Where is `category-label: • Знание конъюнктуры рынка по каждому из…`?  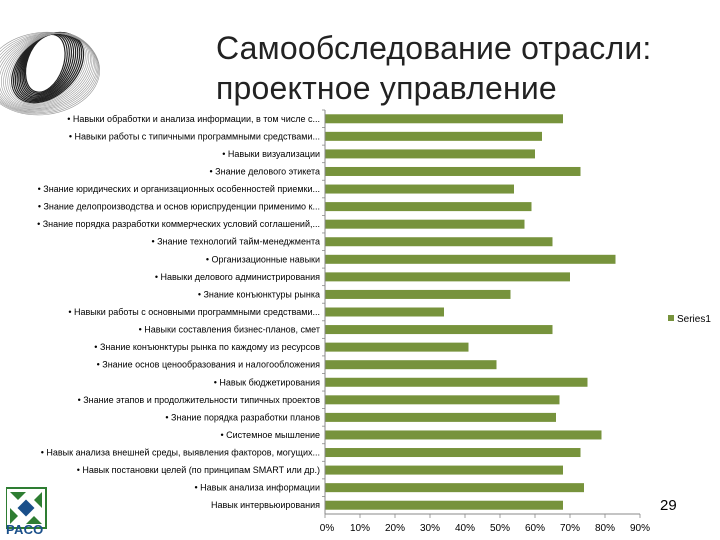 category-label: • Знание конъюнктуры рынка по каждому из… is located at coordinates (207, 347).